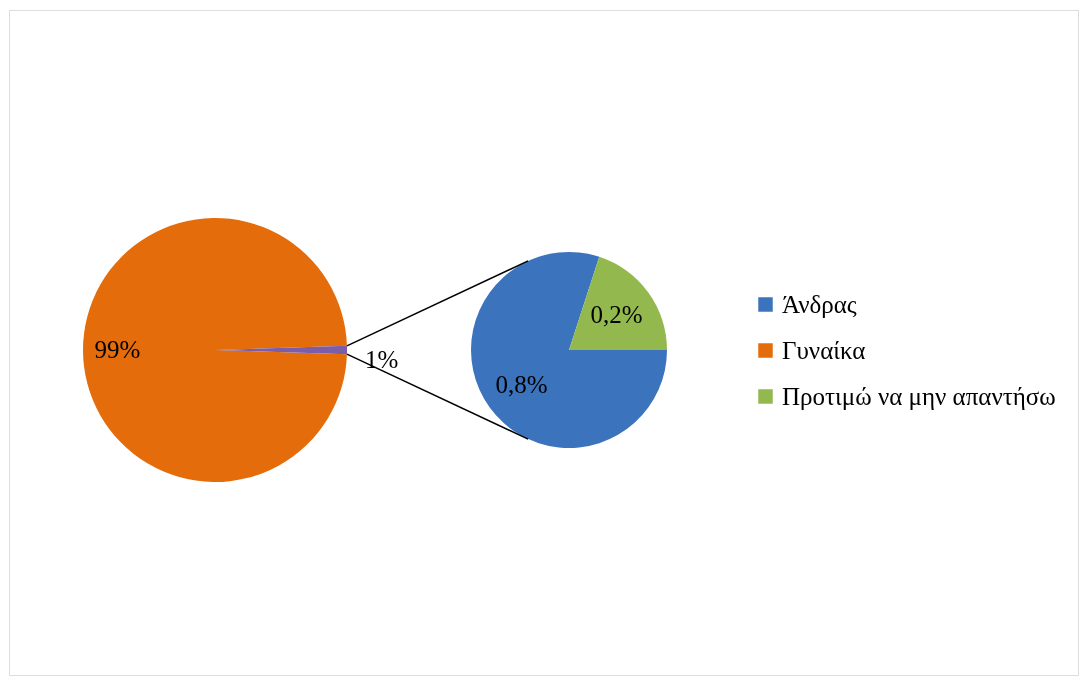  Describe the element at coordinates (382, 360) in the screenshot. I see `data-label: 1%` at that location.